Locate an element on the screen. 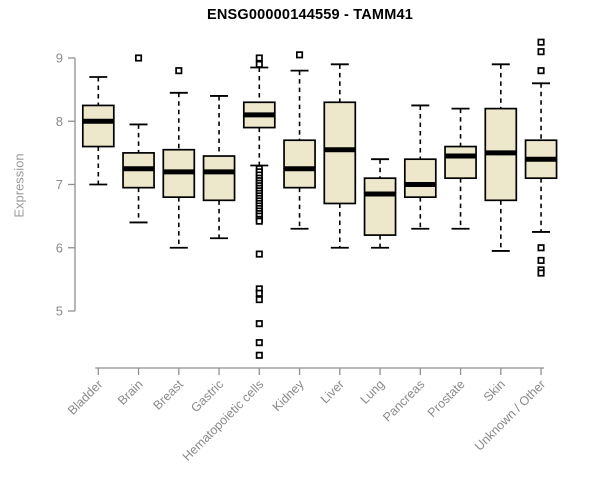 The height and width of the screenshot is (500, 600). x-category-label: Unknown / Other is located at coordinates (510, 415).